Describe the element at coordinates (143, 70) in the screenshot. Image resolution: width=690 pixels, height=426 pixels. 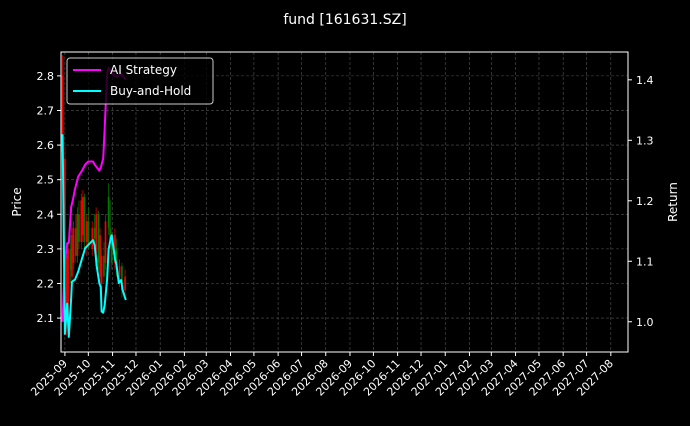
I see `legend-label-ai: AI Strategy` at that location.